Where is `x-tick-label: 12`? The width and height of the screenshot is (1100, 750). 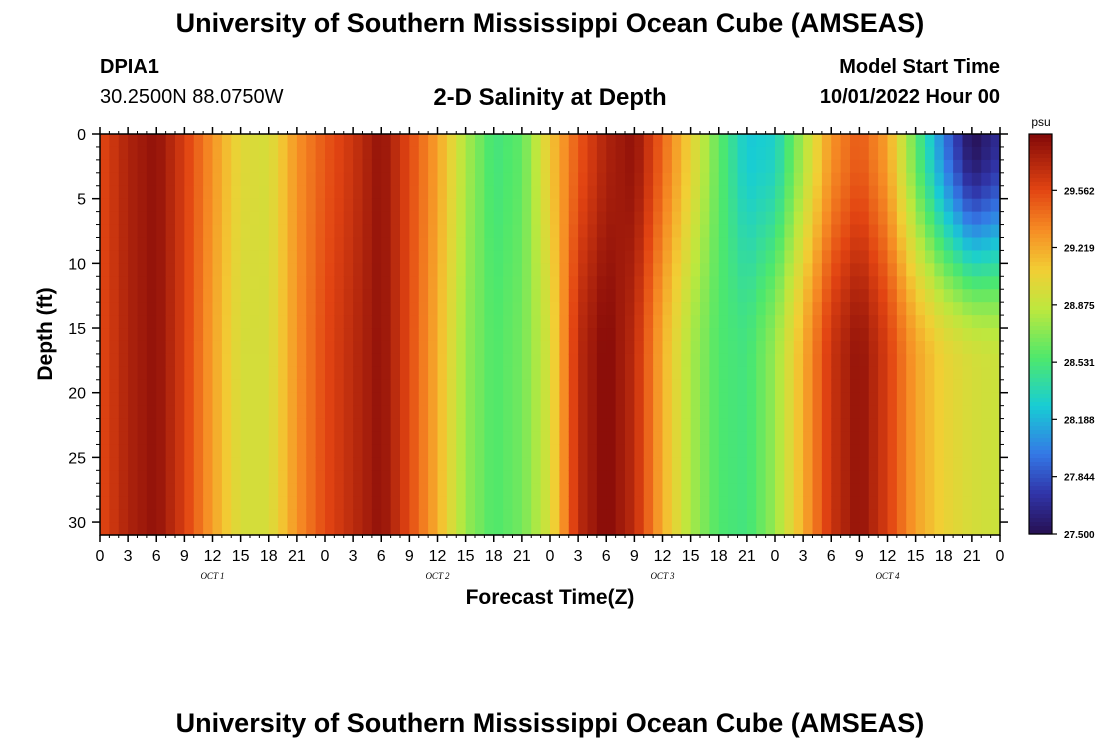
x-tick-label: 12 is located at coordinates (888, 556).